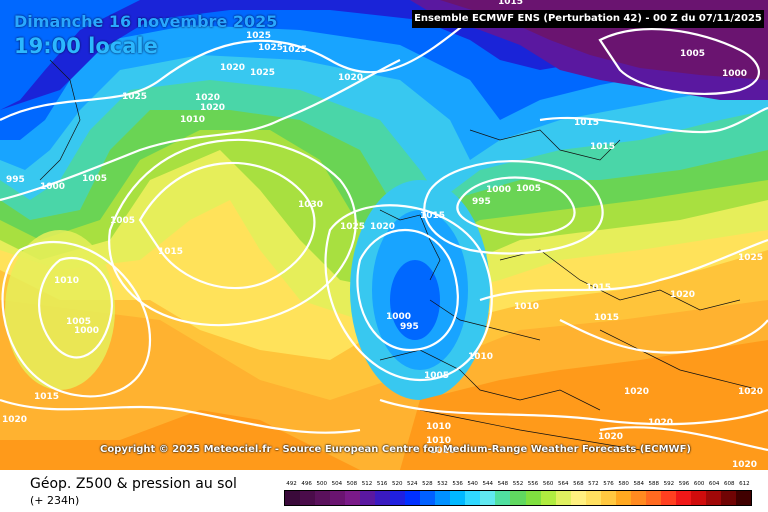 The height and width of the screenshot is (512, 768). Describe the element at coordinates (472, 484) in the screenshot. I see `scale-label: 540` at that location.